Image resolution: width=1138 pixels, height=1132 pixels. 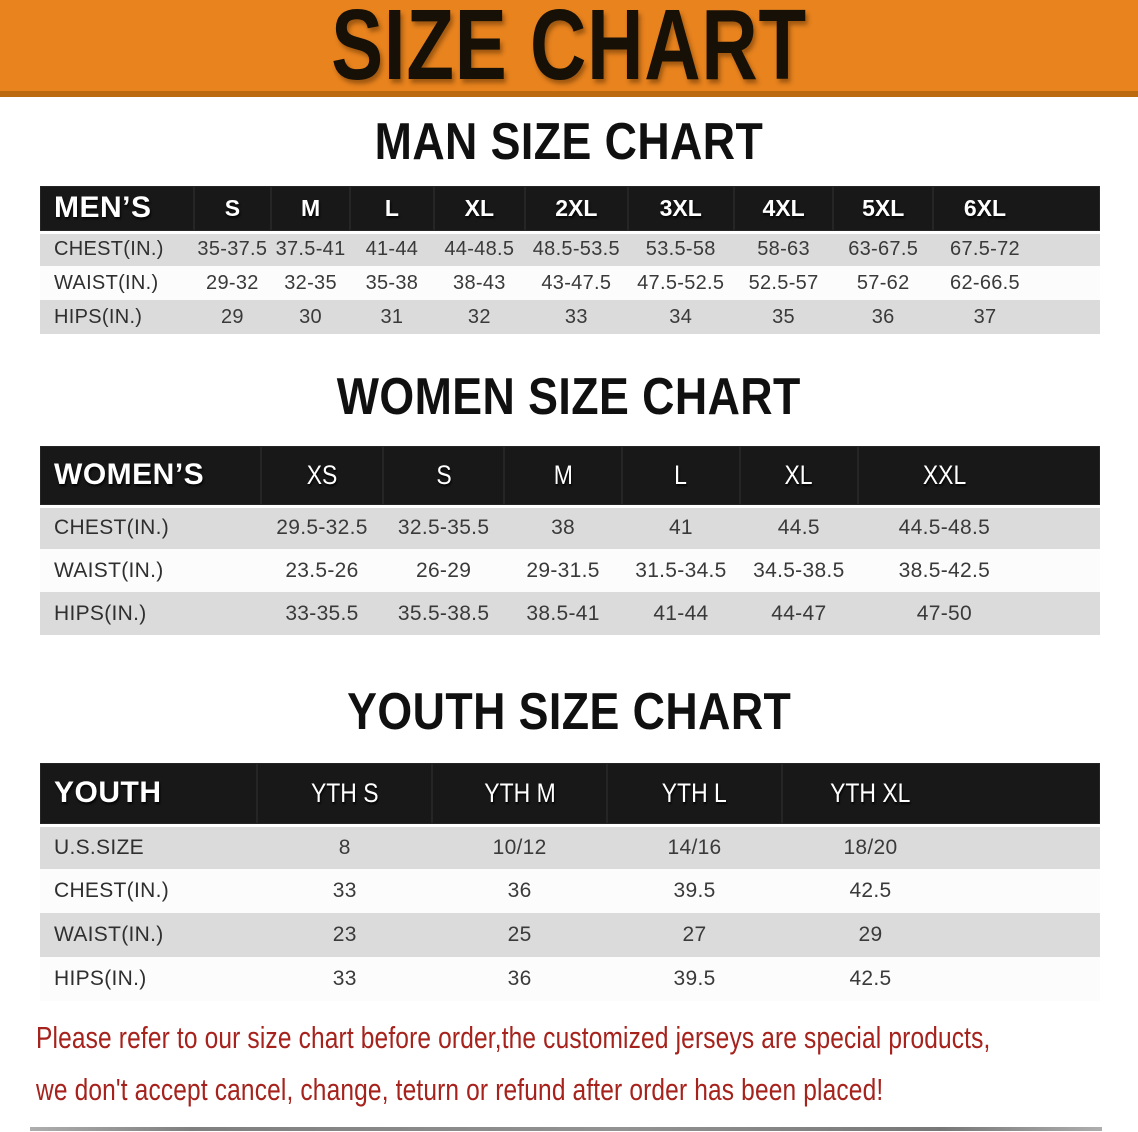 What do you see at coordinates (570, 847) in the screenshot?
I see `measurement-row: U.S.SIZE 8 10/12 14/16 18/20` at bounding box center [570, 847].